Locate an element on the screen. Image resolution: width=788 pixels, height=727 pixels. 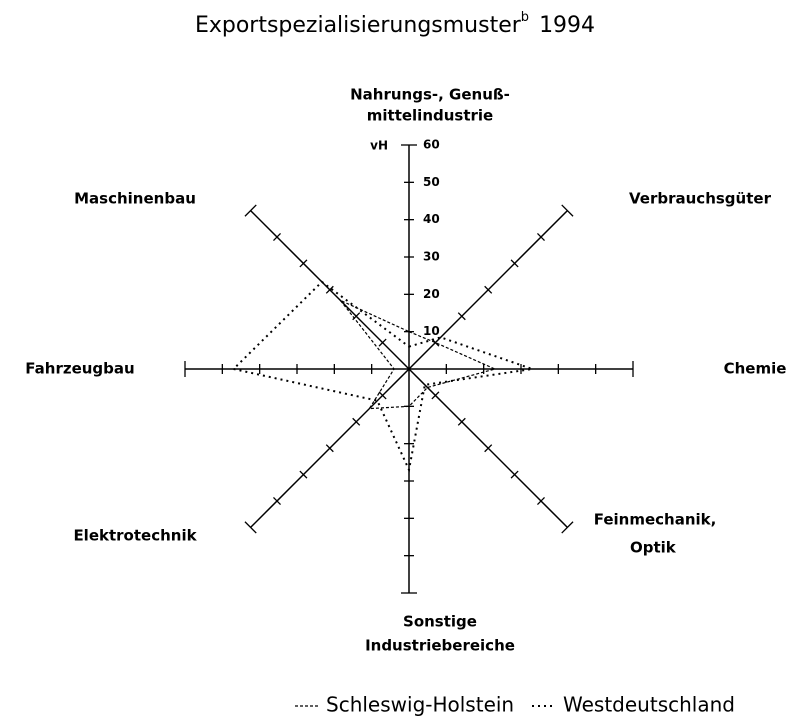
tick-label: 50 is located at coordinates (431, 182).